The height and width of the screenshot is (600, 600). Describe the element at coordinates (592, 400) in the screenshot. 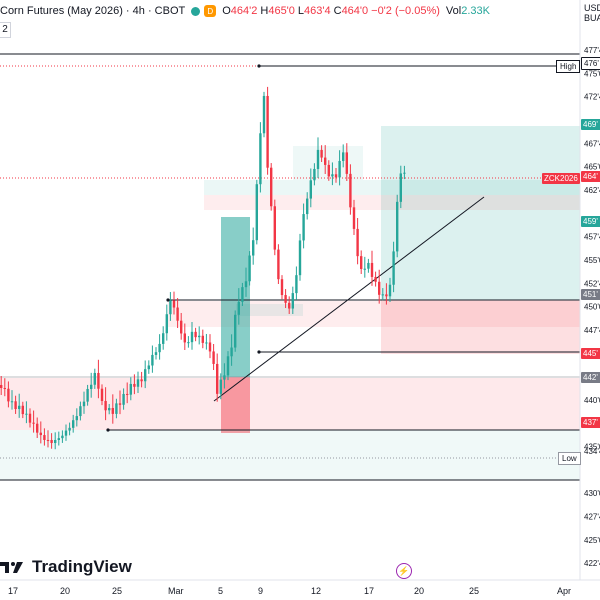

I see `price-tick-label: 440'0` at that location.